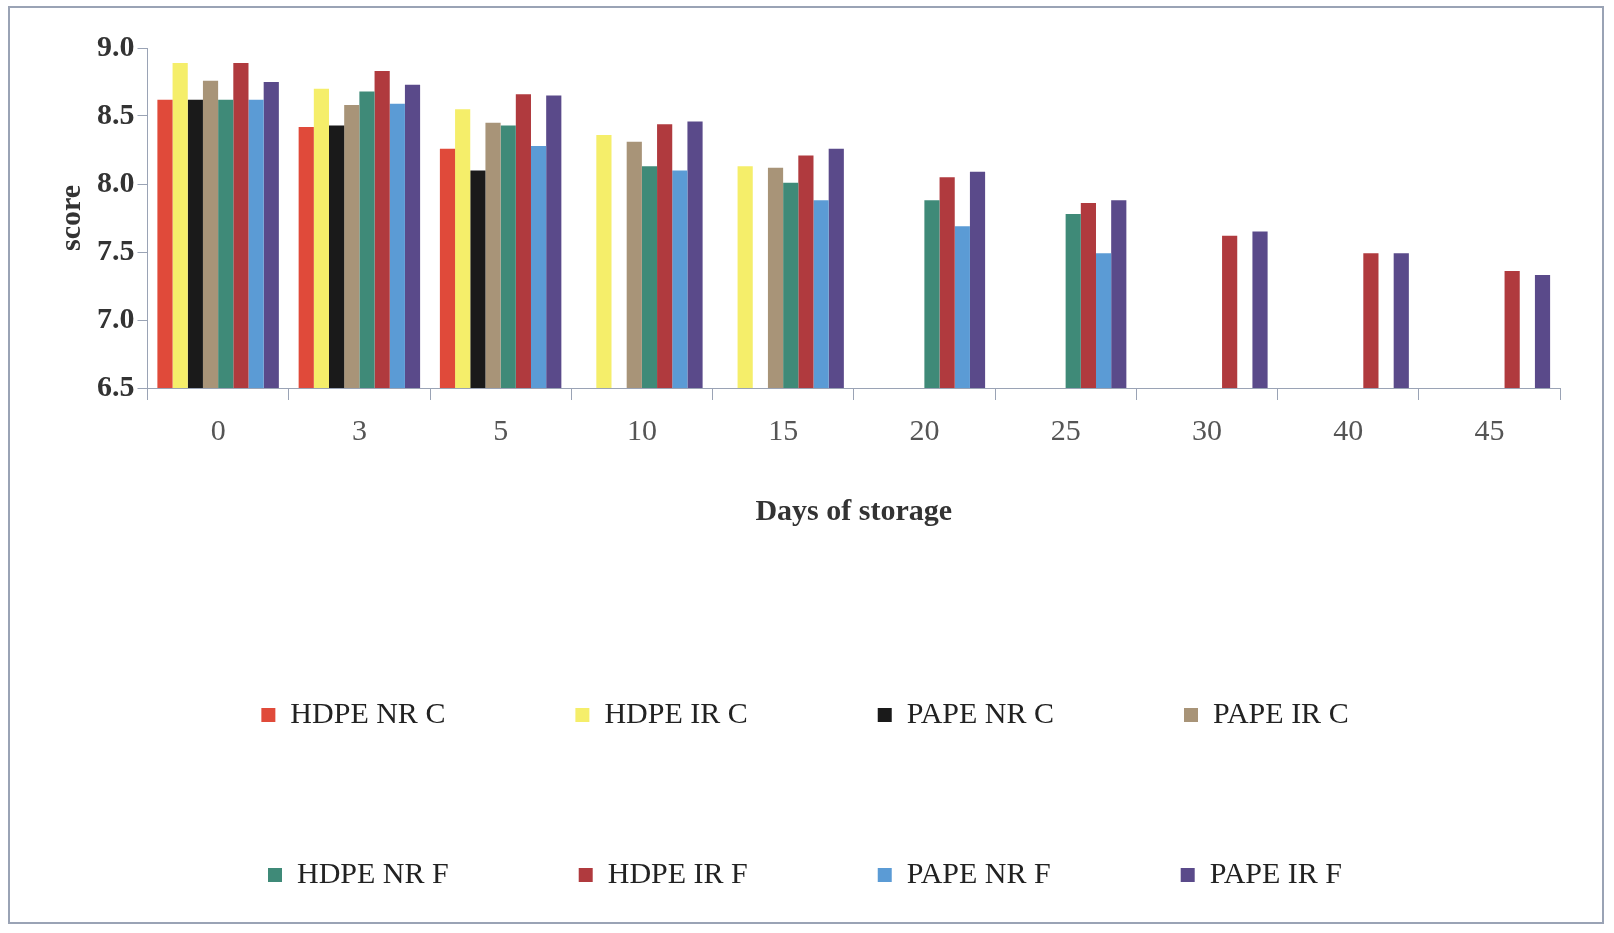 Image resolution: width=1614 pixels, height=933 pixels. I want to click on legend-label: HDPE IR F, so click(677, 872).